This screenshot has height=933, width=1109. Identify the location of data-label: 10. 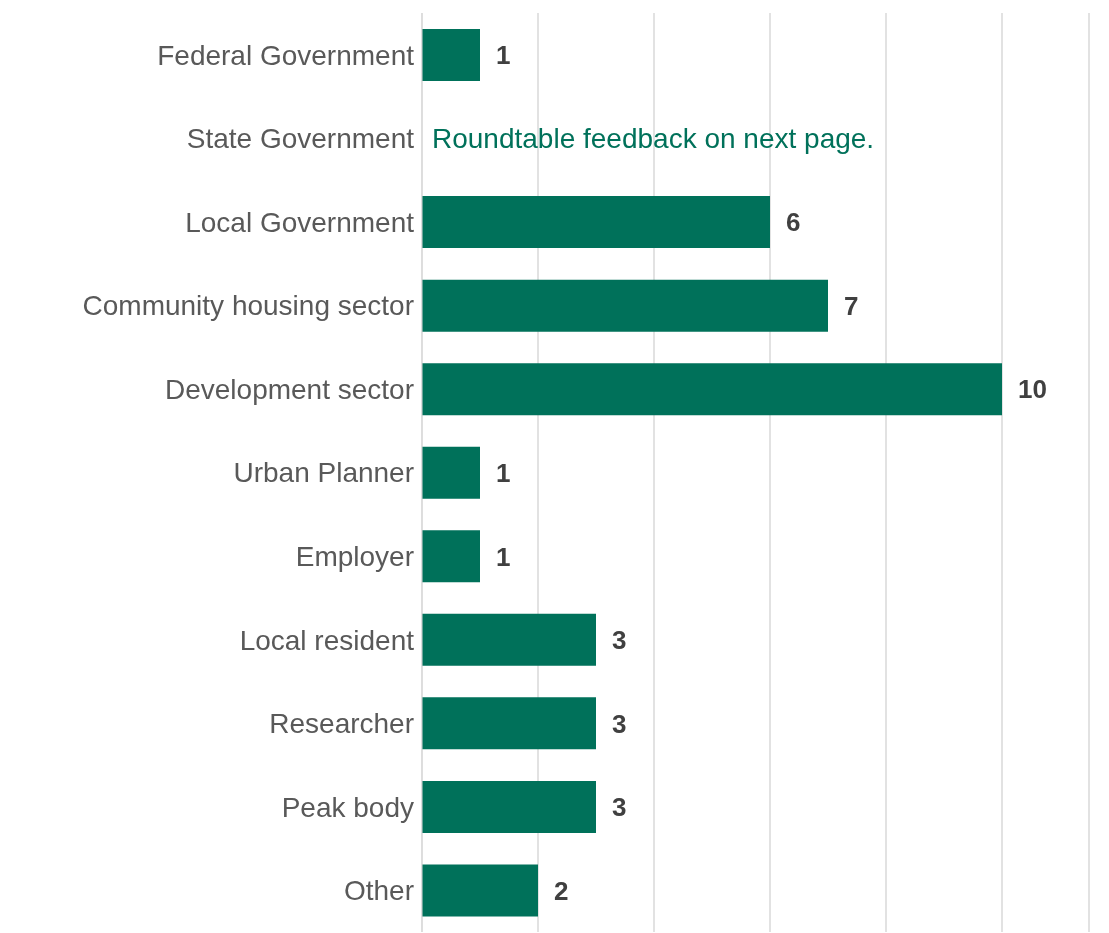
(1032, 389).